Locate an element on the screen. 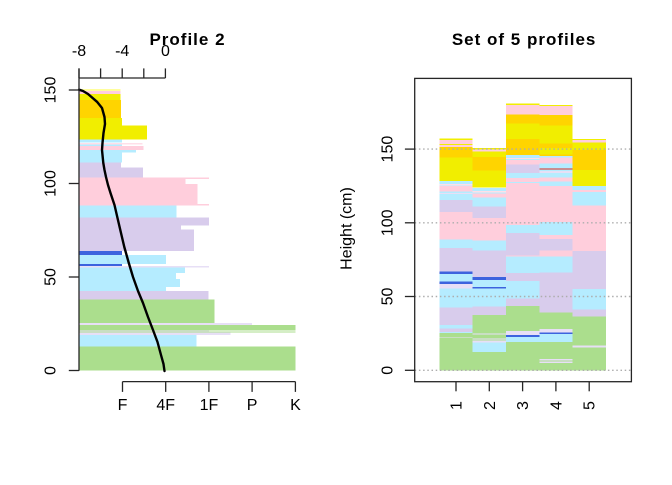  svg-text: P is located at coordinates (252, 405).